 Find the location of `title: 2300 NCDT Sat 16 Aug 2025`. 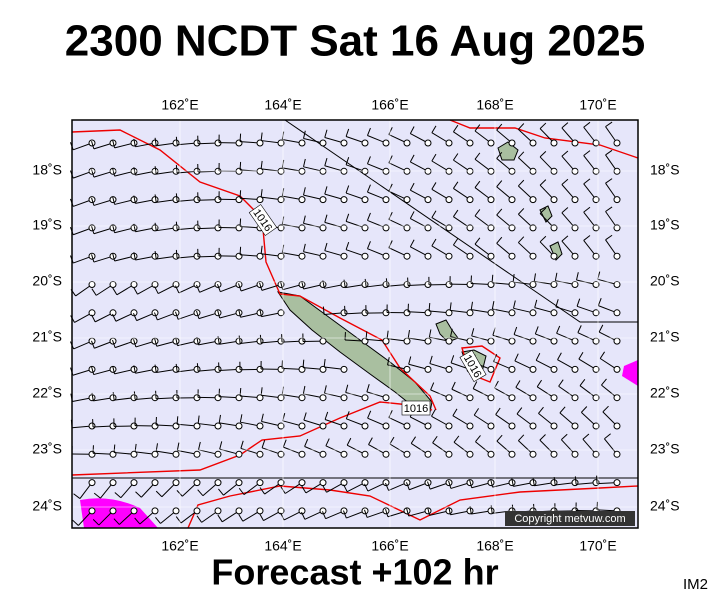

title: 2300 NCDT Sat 16 Aug 2025 is located at coordinates (355, 41).